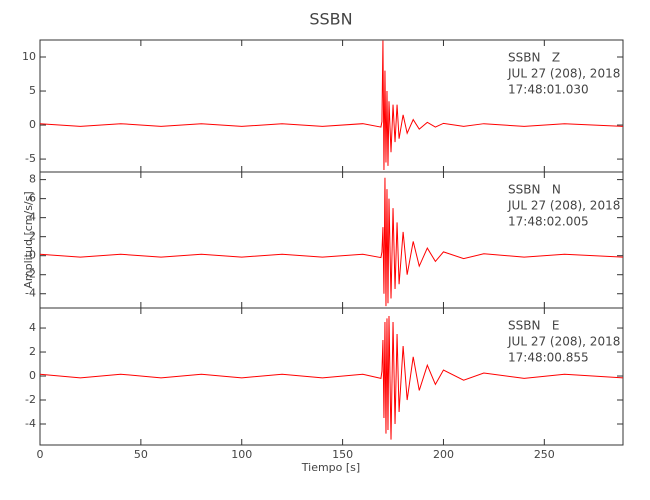 The image size is (650, 500). What do you see at coordinates (30, 158) in the screenshot?
I see `y-tick-label: -5` at bounding box center [30, 158].